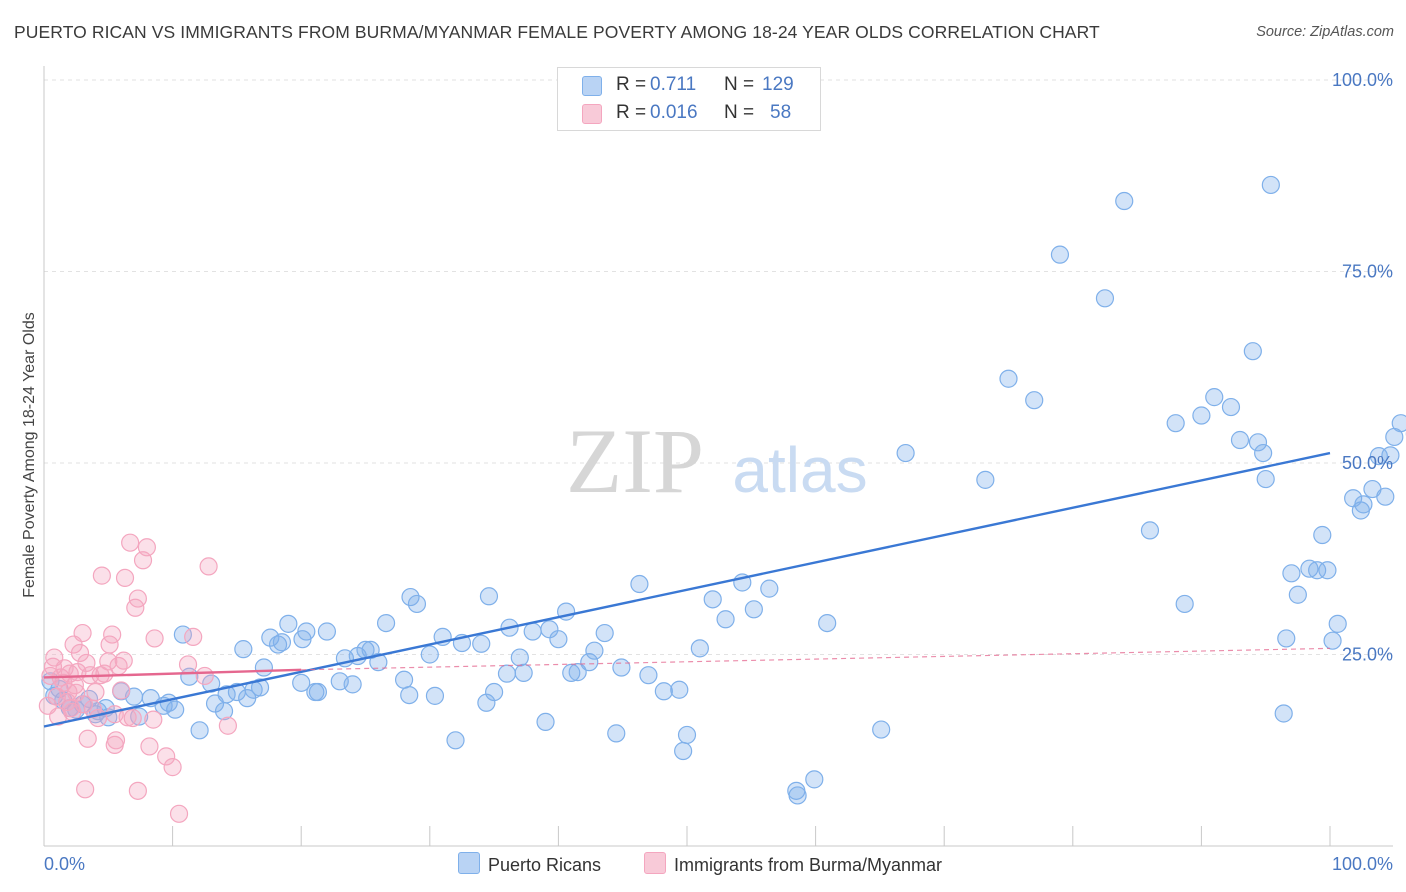  I want to click on correlation-legend: R = 0.711 N = 129 R = 0.016 N = 58, so click(689, 99).